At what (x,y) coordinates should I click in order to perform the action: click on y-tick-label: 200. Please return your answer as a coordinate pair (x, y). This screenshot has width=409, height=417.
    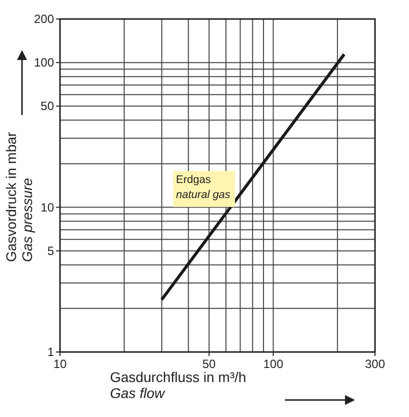
    Looking at the image, I should click on (44, 19).